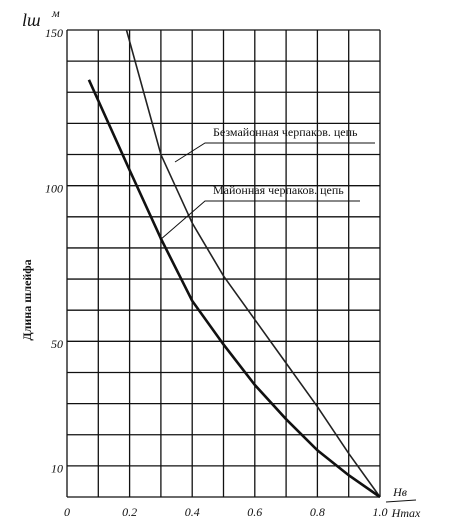  Describe the element at coordinates (278, 190) in the screenshot. I see `series-annotation: Майонная черпаков. цепь` at that location.